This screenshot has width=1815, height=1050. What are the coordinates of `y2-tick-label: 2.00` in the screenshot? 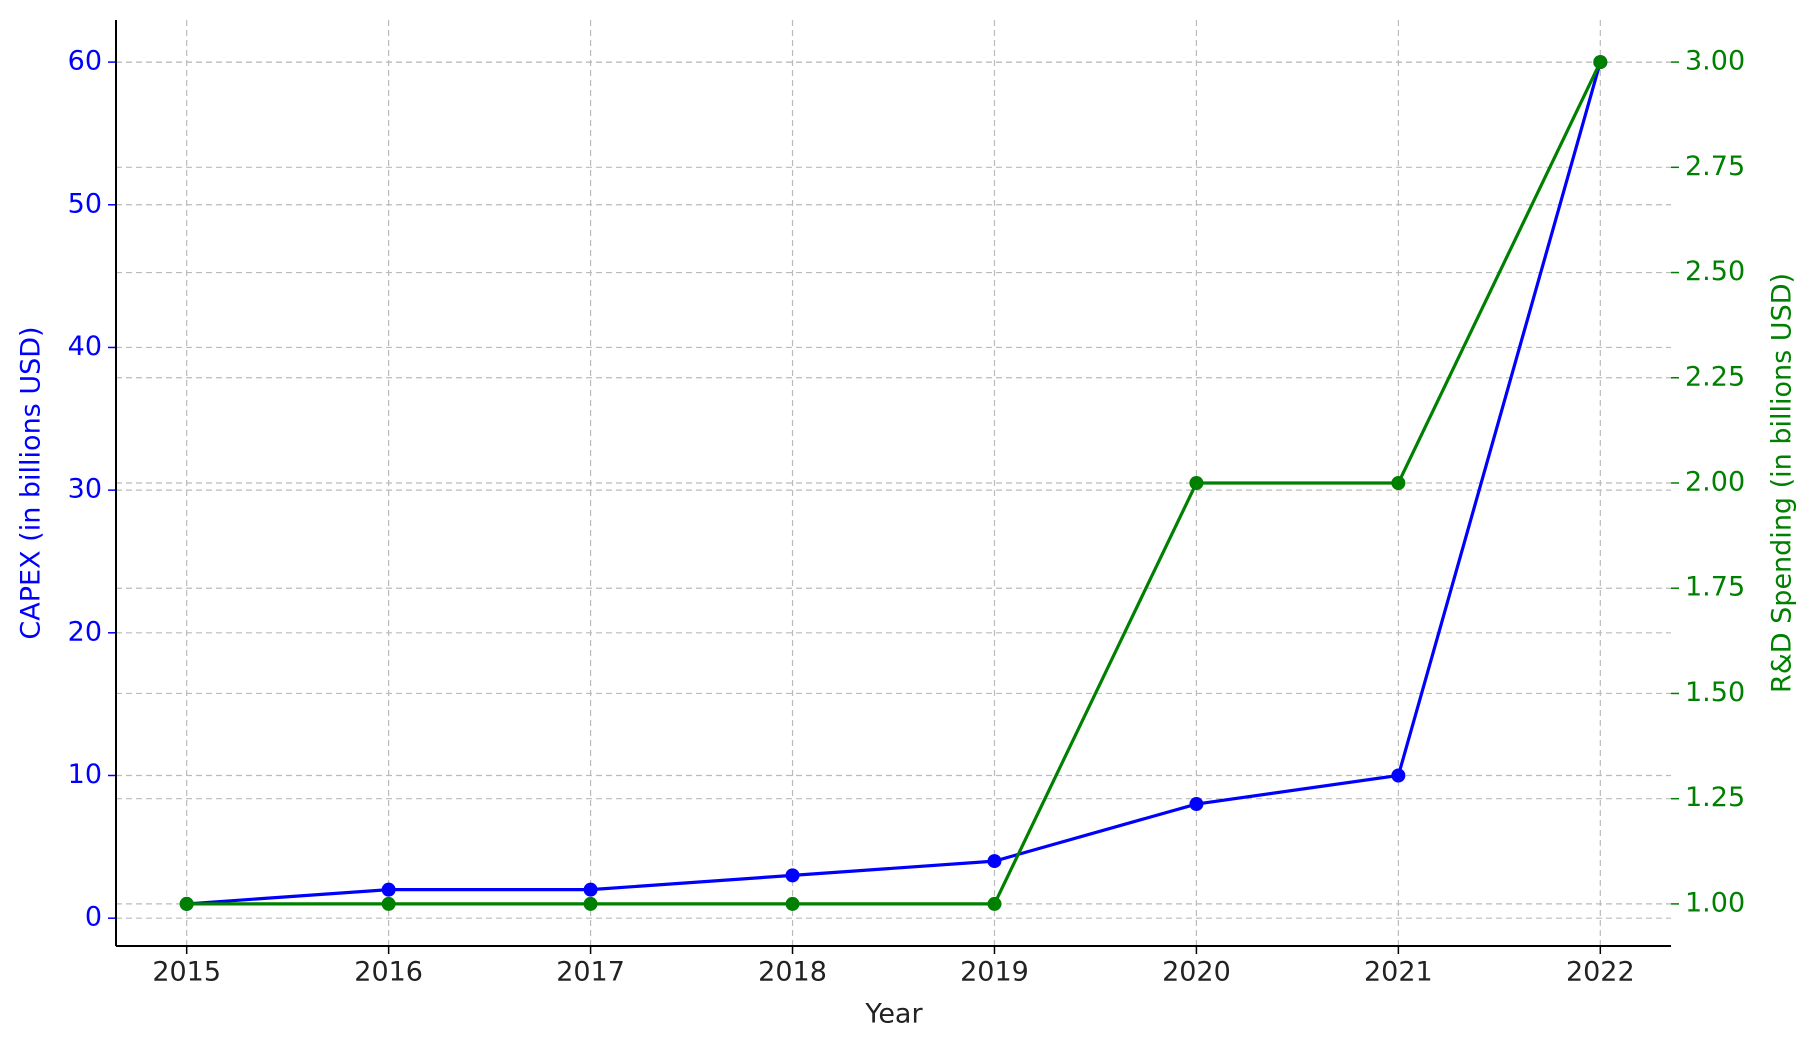 It's located at (1715, 482).